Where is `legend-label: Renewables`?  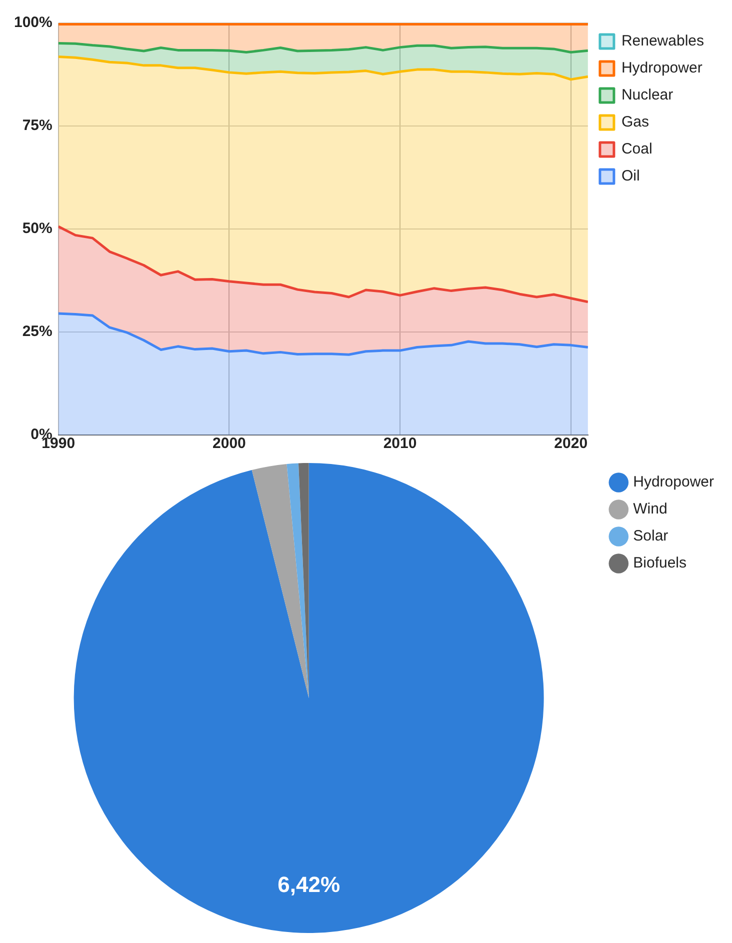
legend-label: Renewables is located at coordinates (662, 41).